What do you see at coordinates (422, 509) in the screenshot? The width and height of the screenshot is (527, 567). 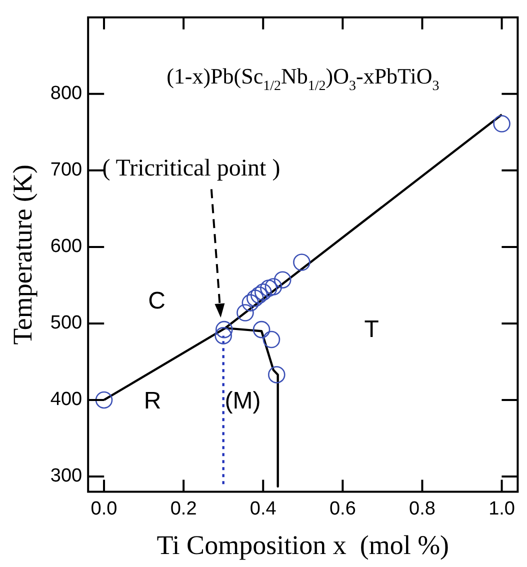 I see `x-tick-label: 0.8` at bounding box center [422, 509].